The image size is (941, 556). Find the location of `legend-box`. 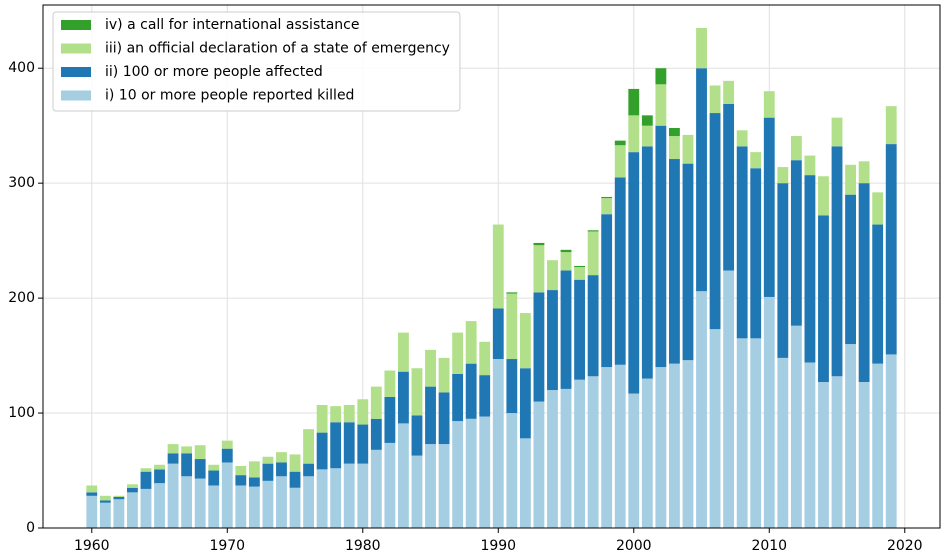

legend-box is located at coordinates (256, 61).